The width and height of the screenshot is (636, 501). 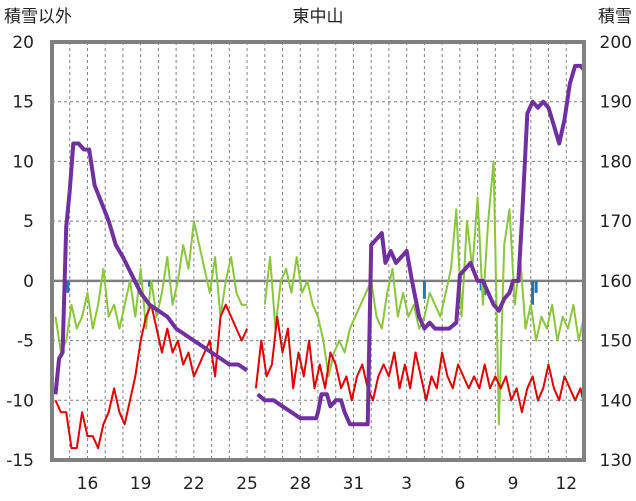 I want to click on left-tick-label: 10, so click(x=23, y=162).